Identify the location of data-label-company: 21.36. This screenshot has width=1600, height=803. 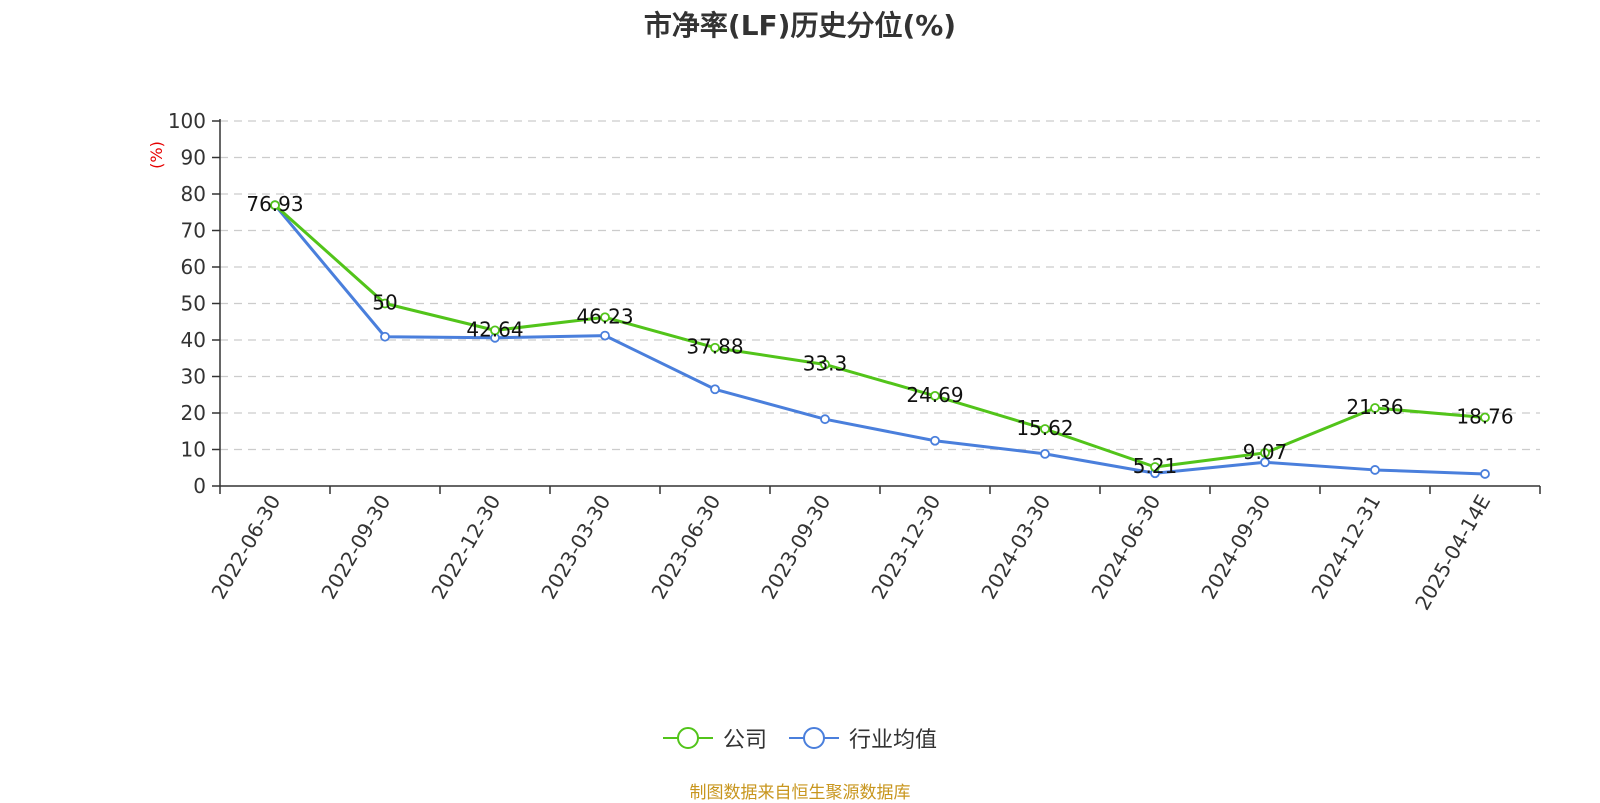
(1374, 407).